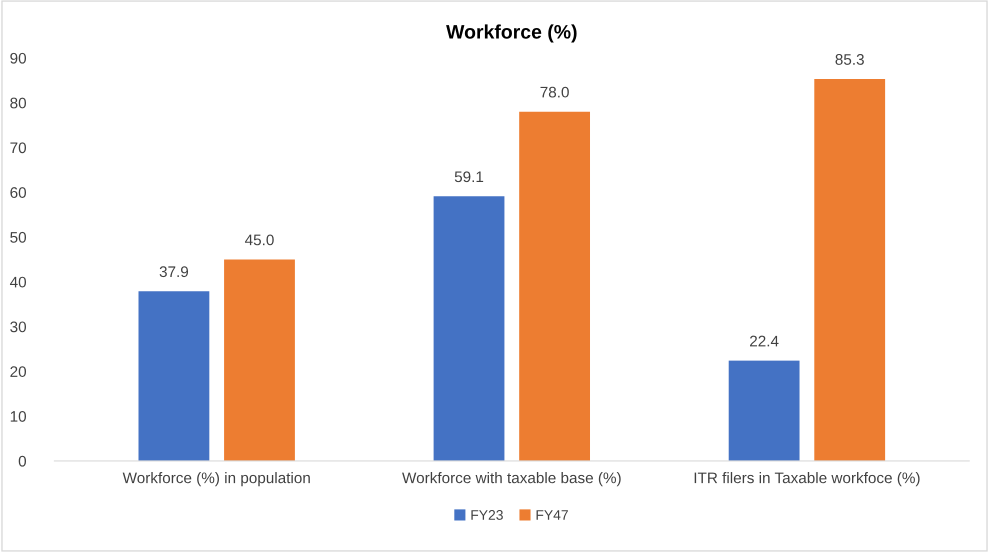 This screenshot has width=989, height=552. I want to click on y-tick-label: 90, so click(18, 58).